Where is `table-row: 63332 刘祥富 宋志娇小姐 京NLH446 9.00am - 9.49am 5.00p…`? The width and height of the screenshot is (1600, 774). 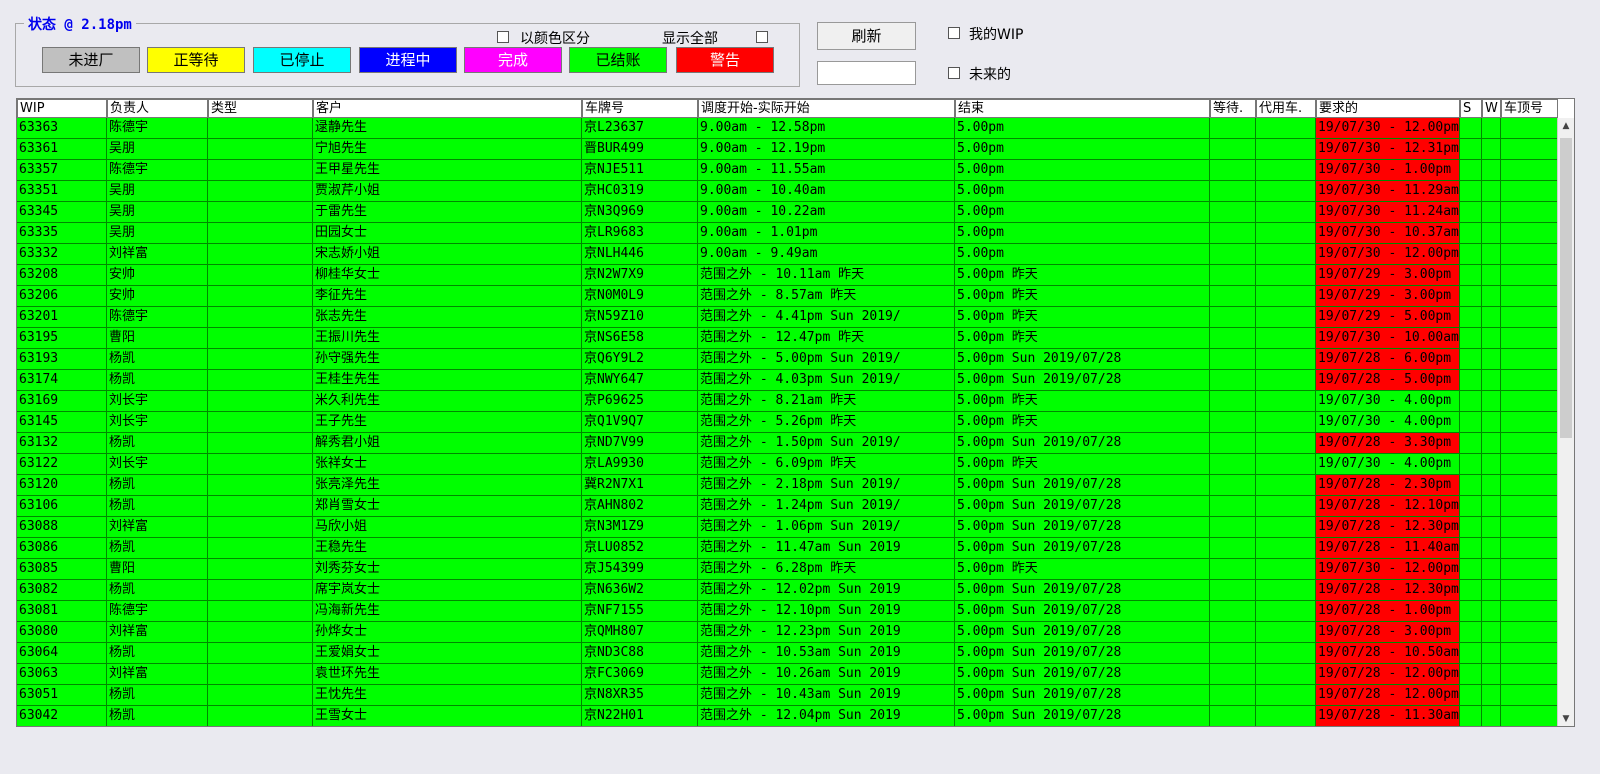
table-row: 63332 刘祥富 宋志娇小姐 京NLH446 9.00am - 9.49am 5.00p… is located at coordinates (787, 254).